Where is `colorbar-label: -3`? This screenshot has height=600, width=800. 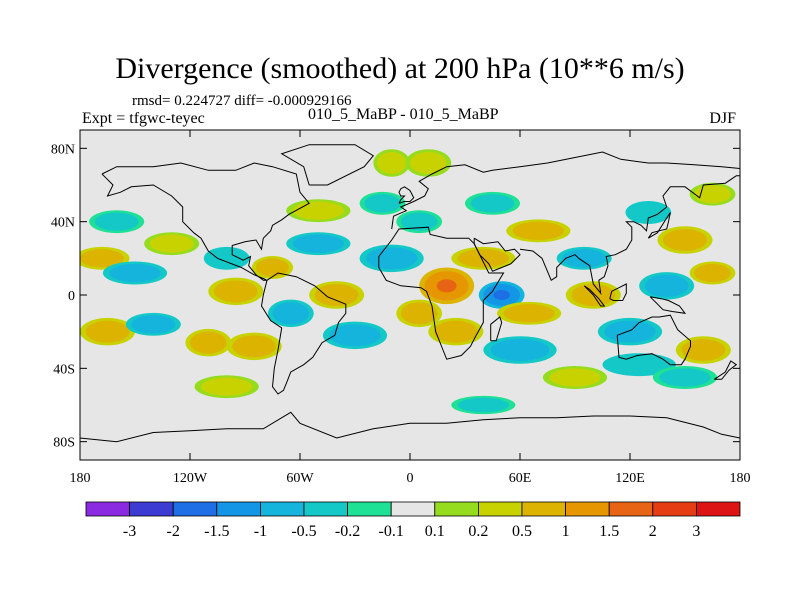 colorbar-label: -3 is located at coordinates (129, 531).